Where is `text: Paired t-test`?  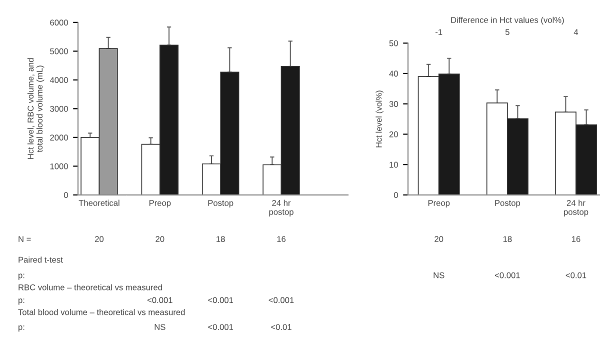 text: Paired t-test is located at coordinates (40, 259).